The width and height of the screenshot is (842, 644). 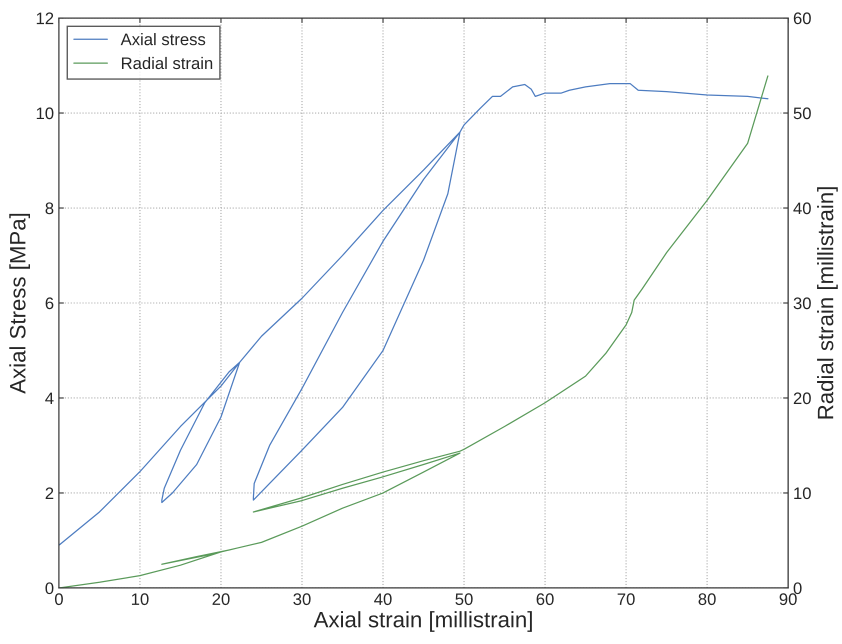 What do you see at coordinates (464, 599) in the screenshot?
I see `x-tick-label: 50` at bounding box center [464, 599].